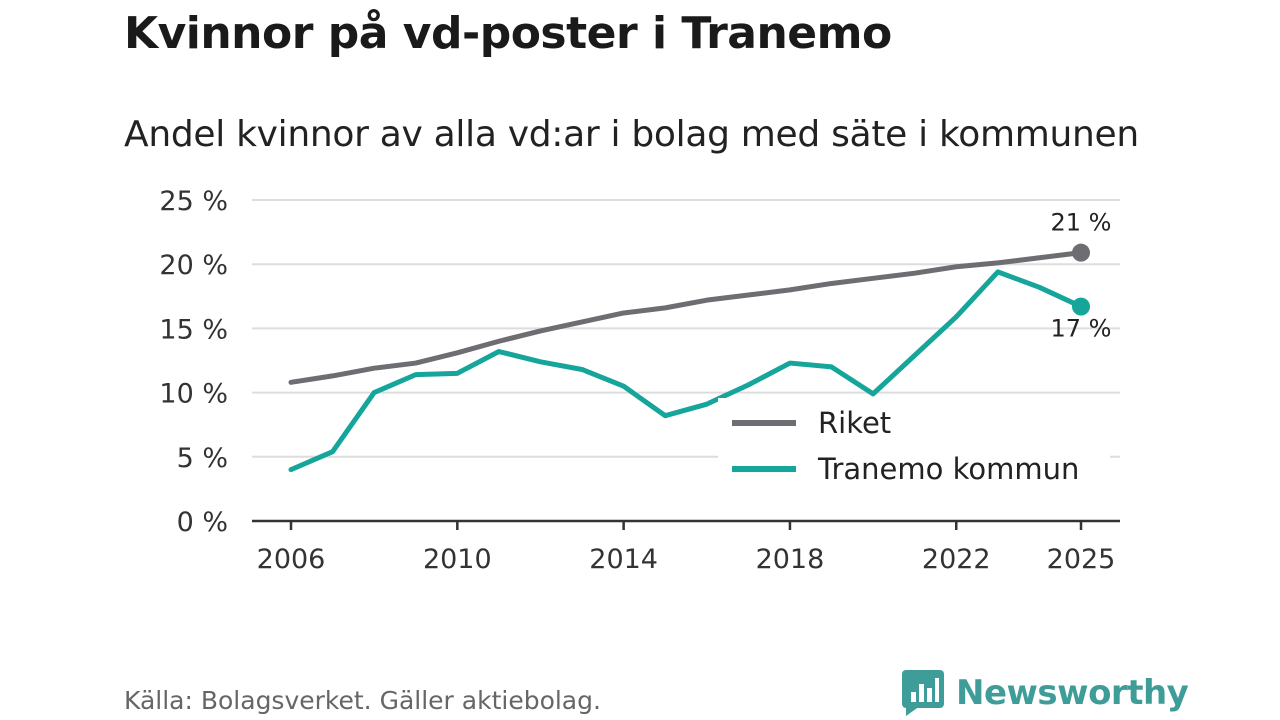  What do you see at coordinates (457, 559) in the screenshot?
I see `x-tick-label: 2010` at bounding box center [457, 559].